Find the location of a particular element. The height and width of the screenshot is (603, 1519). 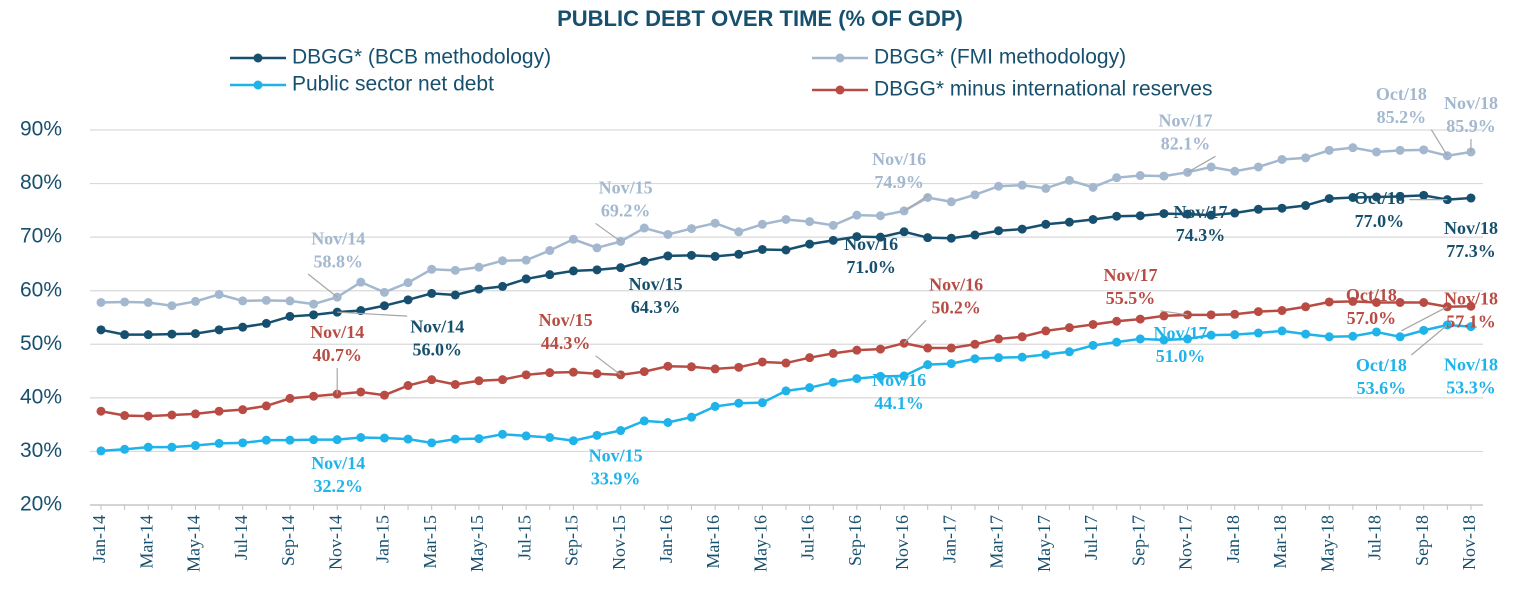

data-label: 74.3% is located at coordinates (1201, 235).